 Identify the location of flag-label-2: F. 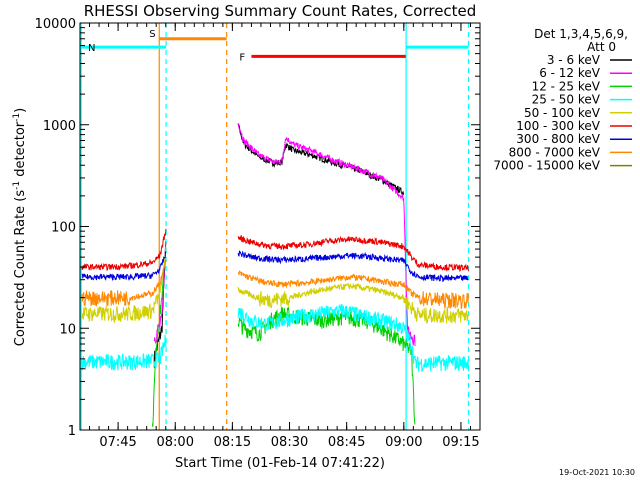
(242, 57).